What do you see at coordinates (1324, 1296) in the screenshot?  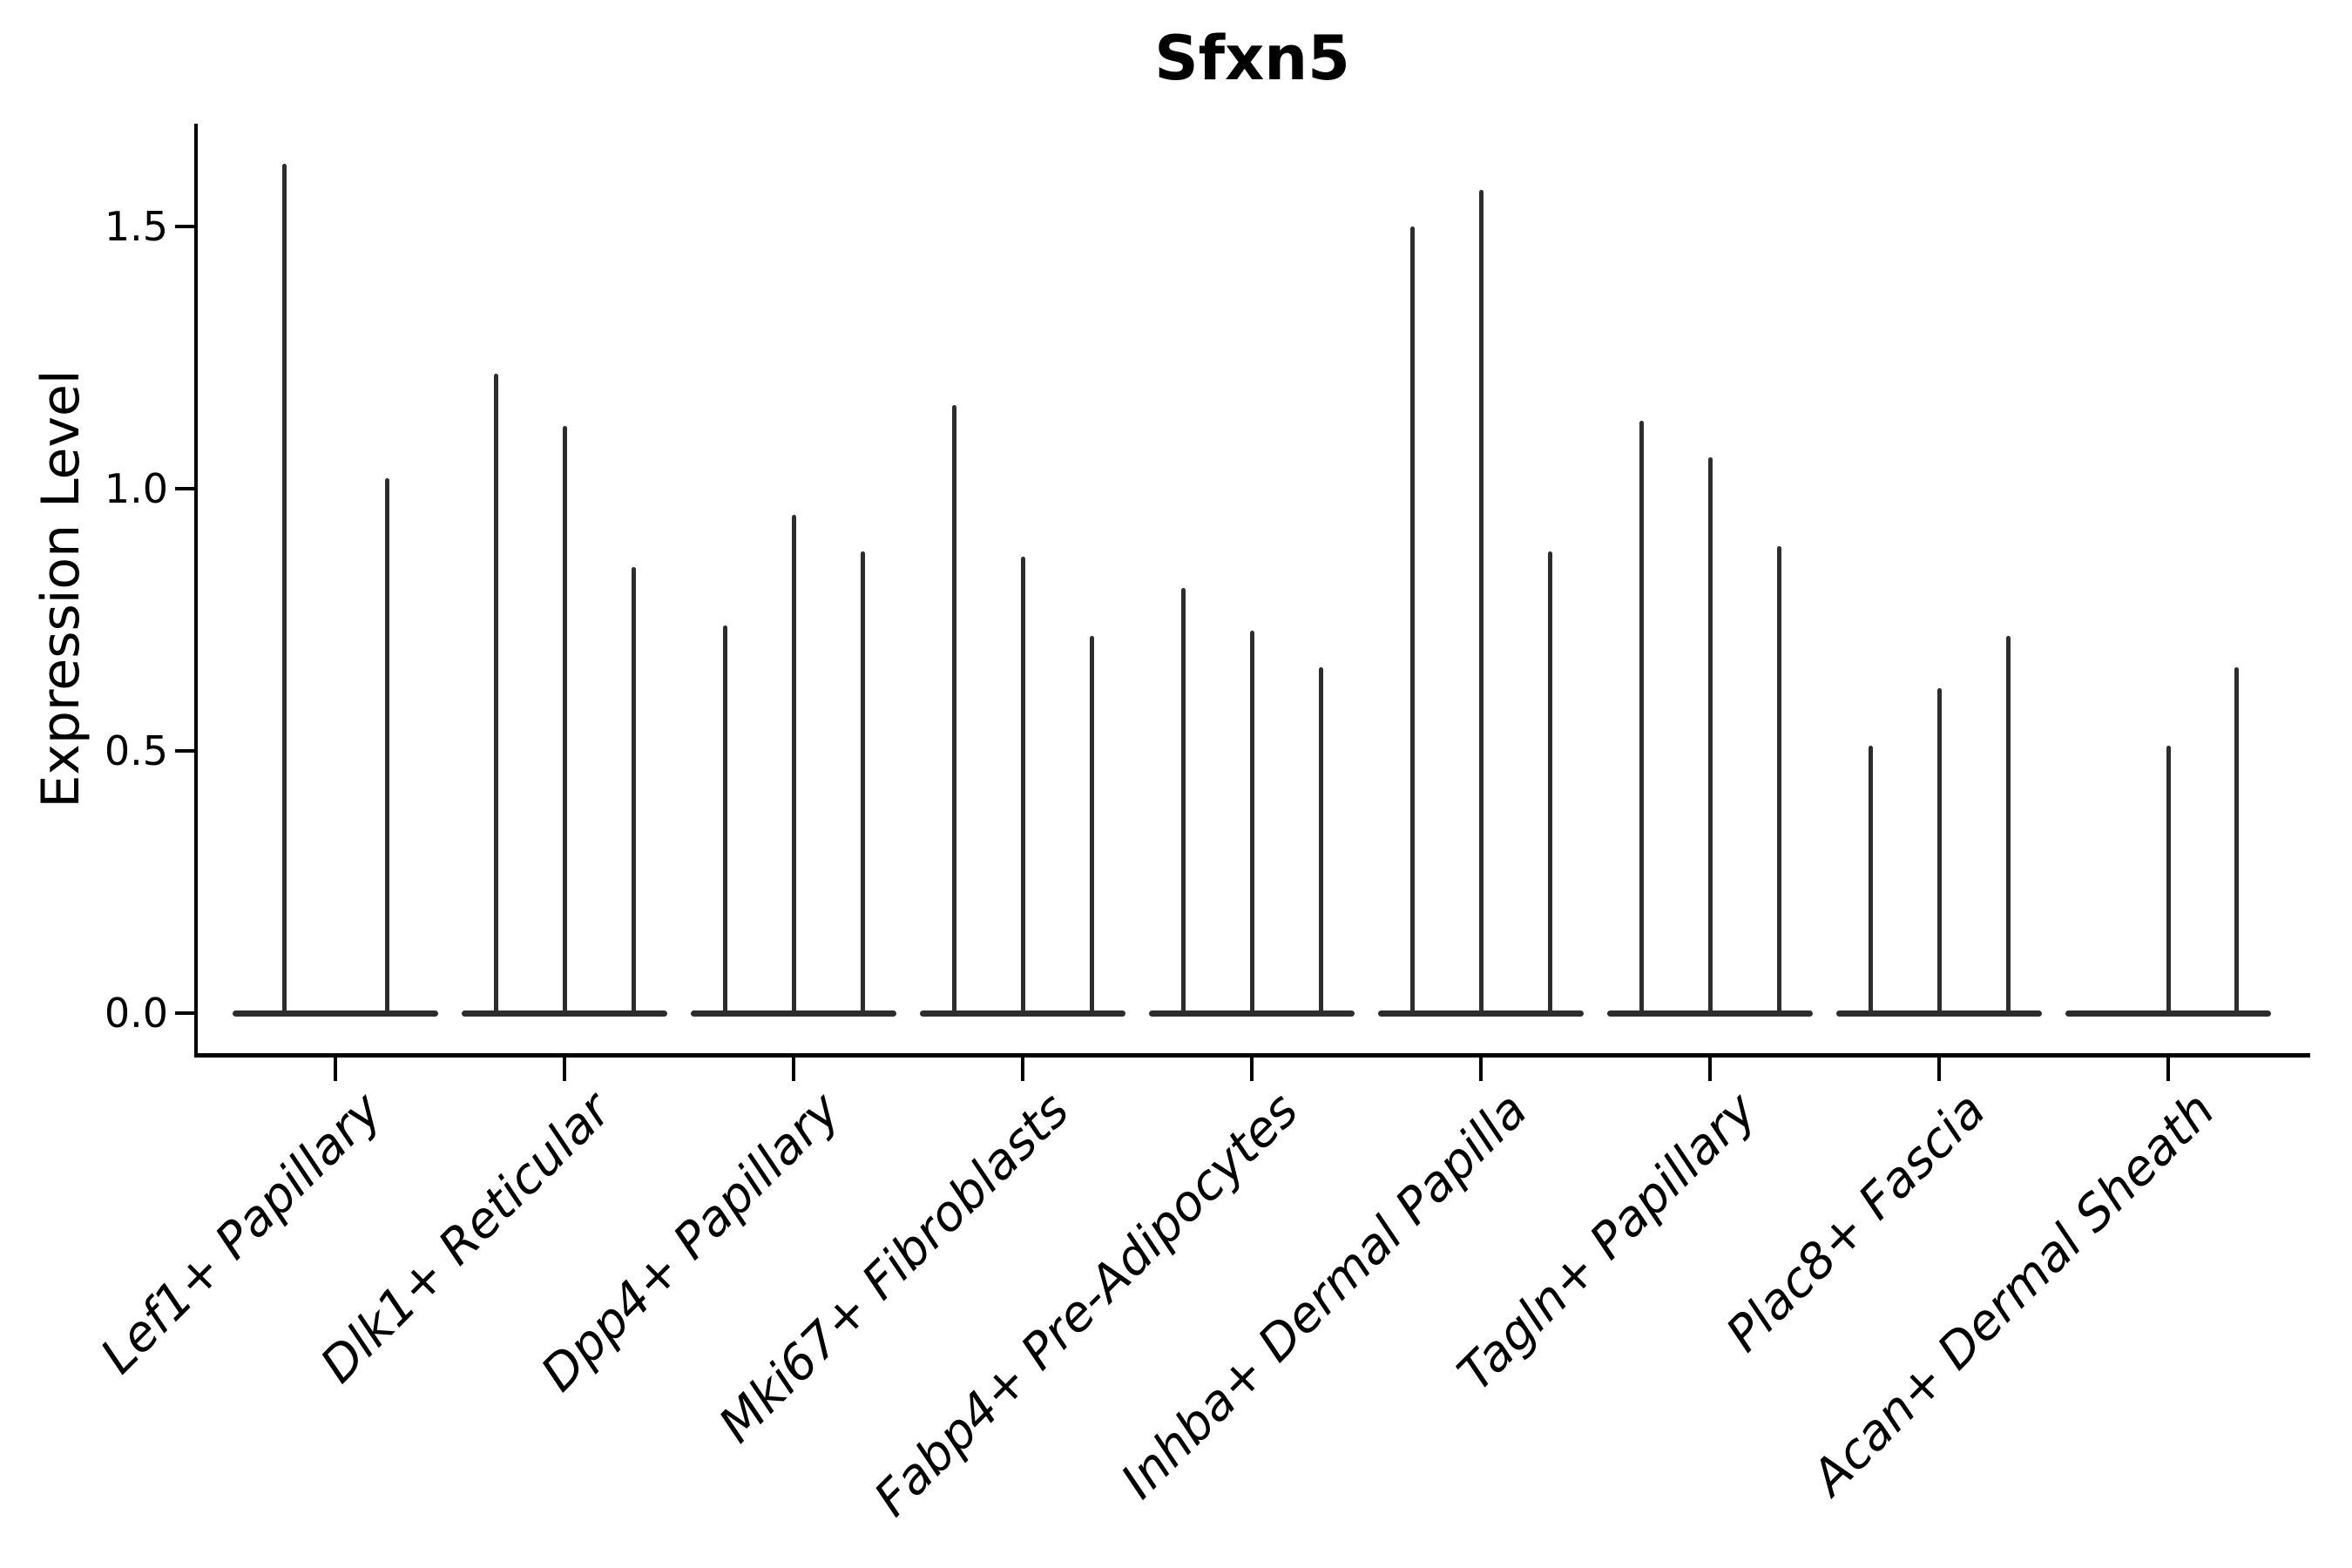 I see `x-tick-label: Inhba+ Dermal Papilla` at bounding box center [1324, 1296].